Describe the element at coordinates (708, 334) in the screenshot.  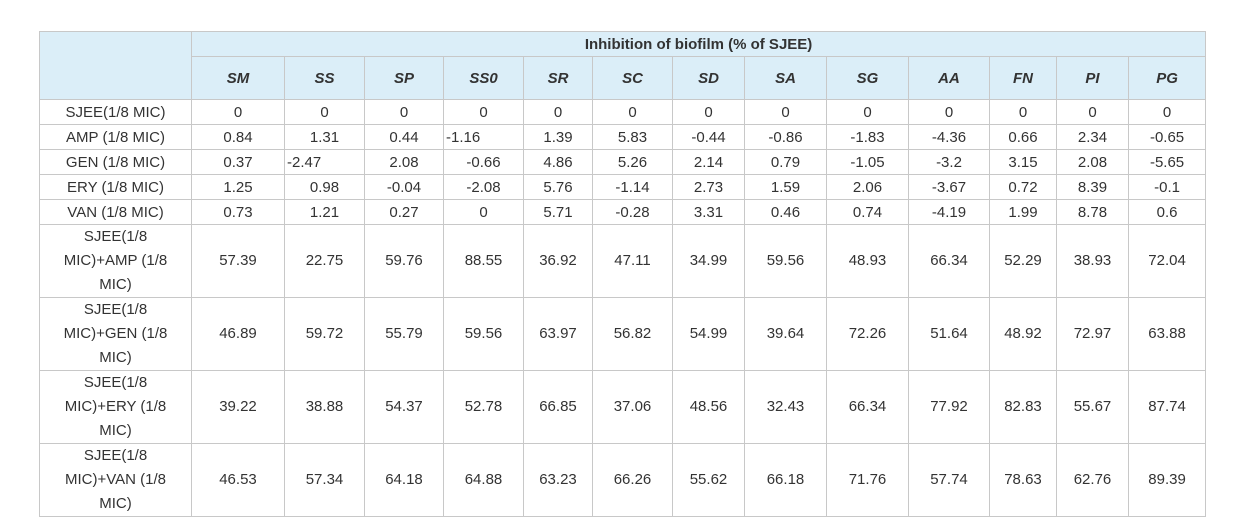
I see `table-cell: 54.99` at that location.